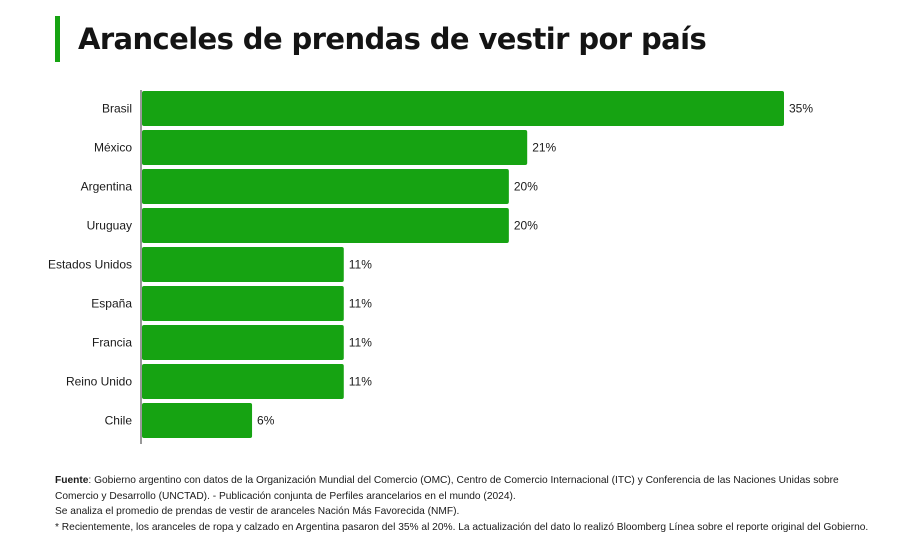 The width and height of the screenshot is (900, 548). Describe the element at coordinates (99, 382) in the screenshot. I see `category-label: Reino Unido` at that location.